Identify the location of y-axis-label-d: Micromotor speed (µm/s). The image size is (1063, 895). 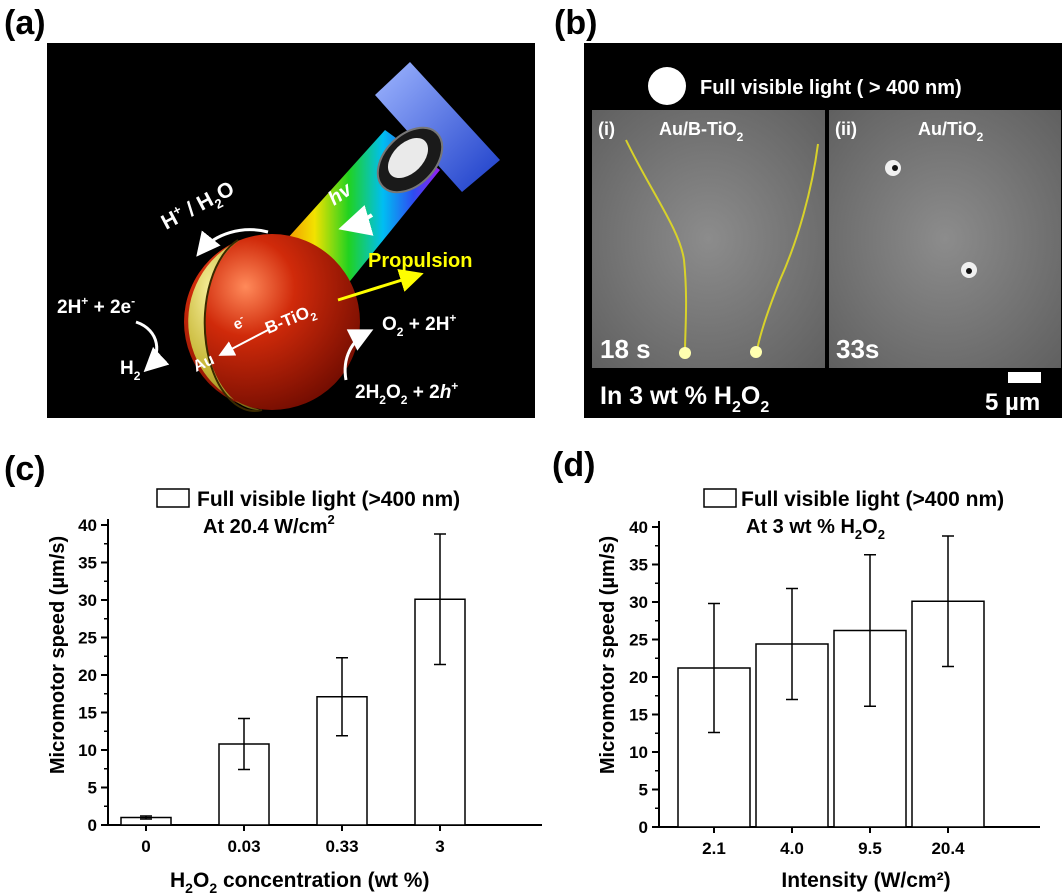
(608, 655).